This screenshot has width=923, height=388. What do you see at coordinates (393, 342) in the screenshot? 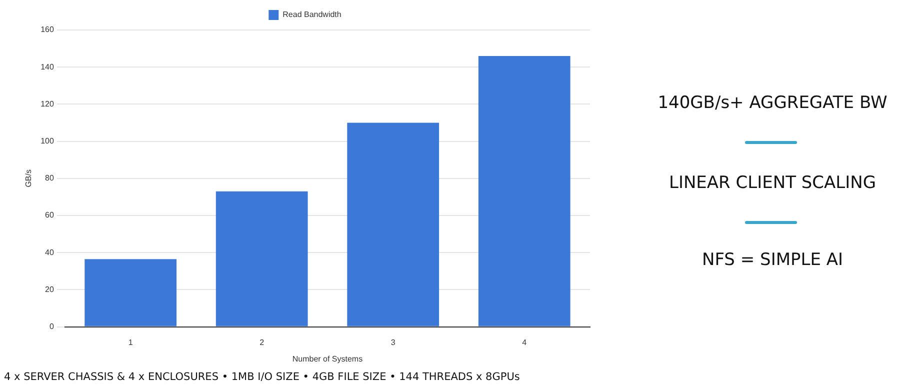
I see `x-tick-label: 3` at bounding box center [393, 342].